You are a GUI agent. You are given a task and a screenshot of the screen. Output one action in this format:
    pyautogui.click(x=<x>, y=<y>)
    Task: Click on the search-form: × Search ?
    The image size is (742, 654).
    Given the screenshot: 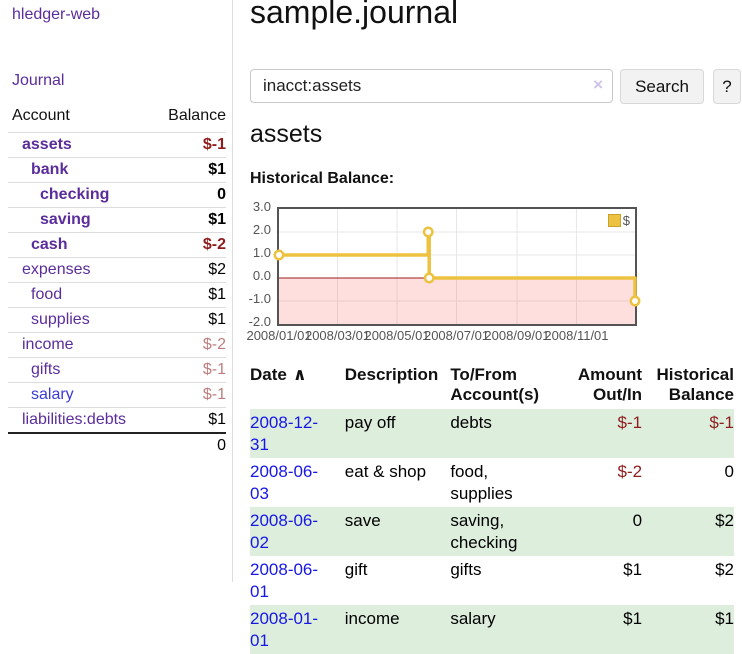 What is the action you would take?
    pyautogui.click(x=496, y=86)
    